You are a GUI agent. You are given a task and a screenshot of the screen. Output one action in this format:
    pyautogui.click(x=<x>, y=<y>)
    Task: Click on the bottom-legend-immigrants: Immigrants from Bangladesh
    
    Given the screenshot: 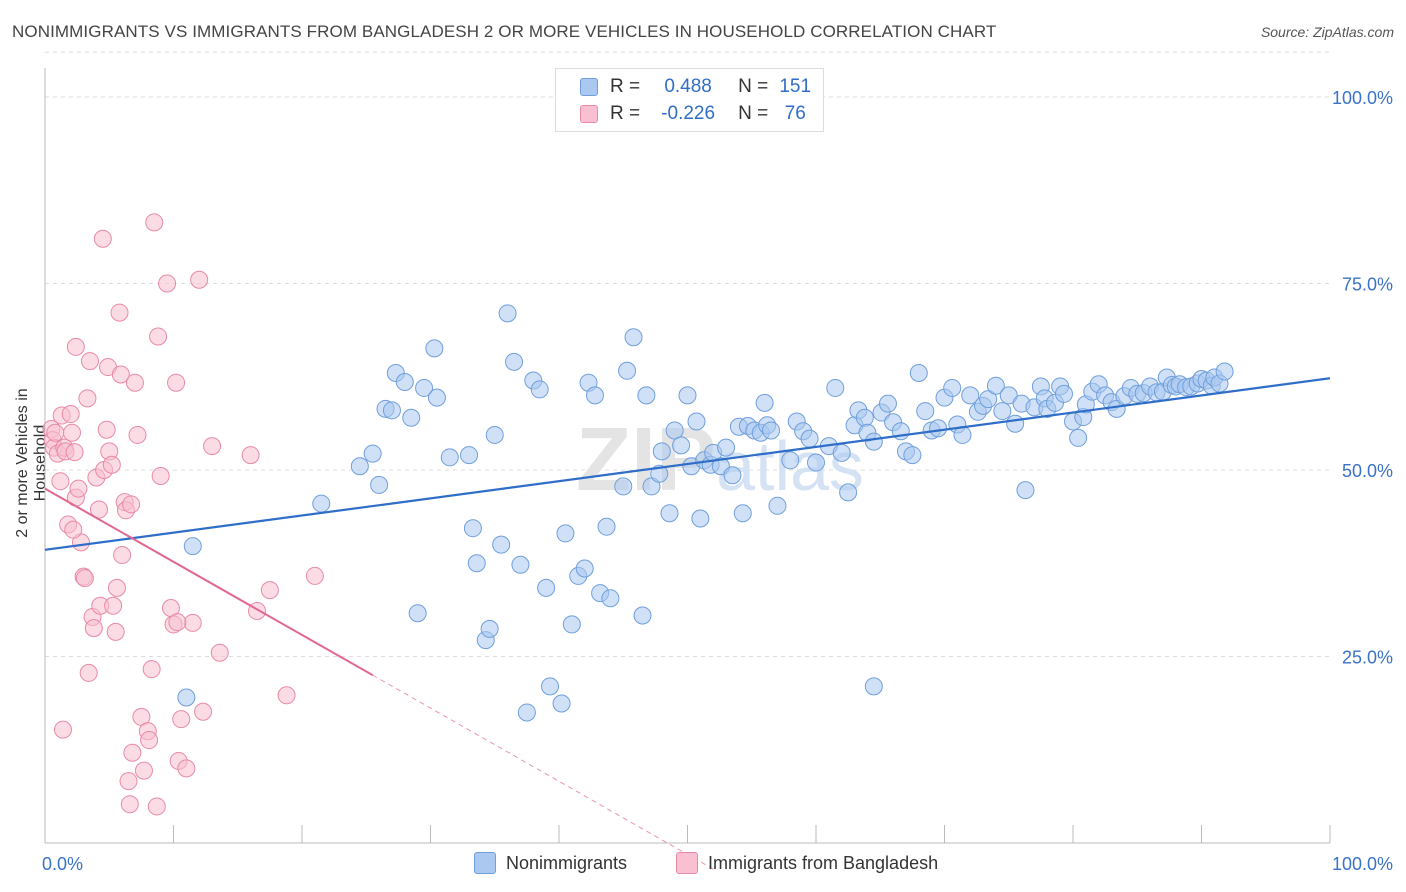 What is the action you would take?
    pyautogui.click(x=807, y=863)
    